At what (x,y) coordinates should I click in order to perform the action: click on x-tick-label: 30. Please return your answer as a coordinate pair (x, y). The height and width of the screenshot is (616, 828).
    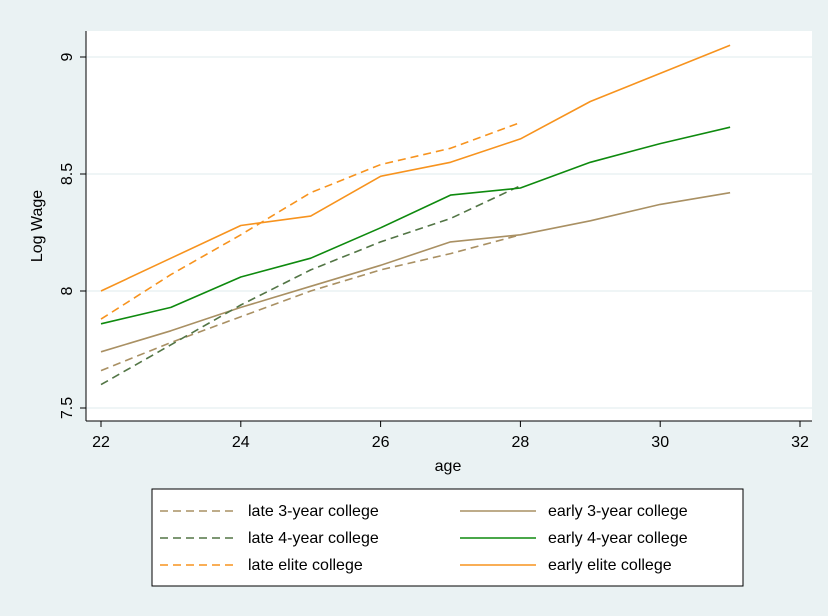
    Looking at the image, I should click on (660, 442).